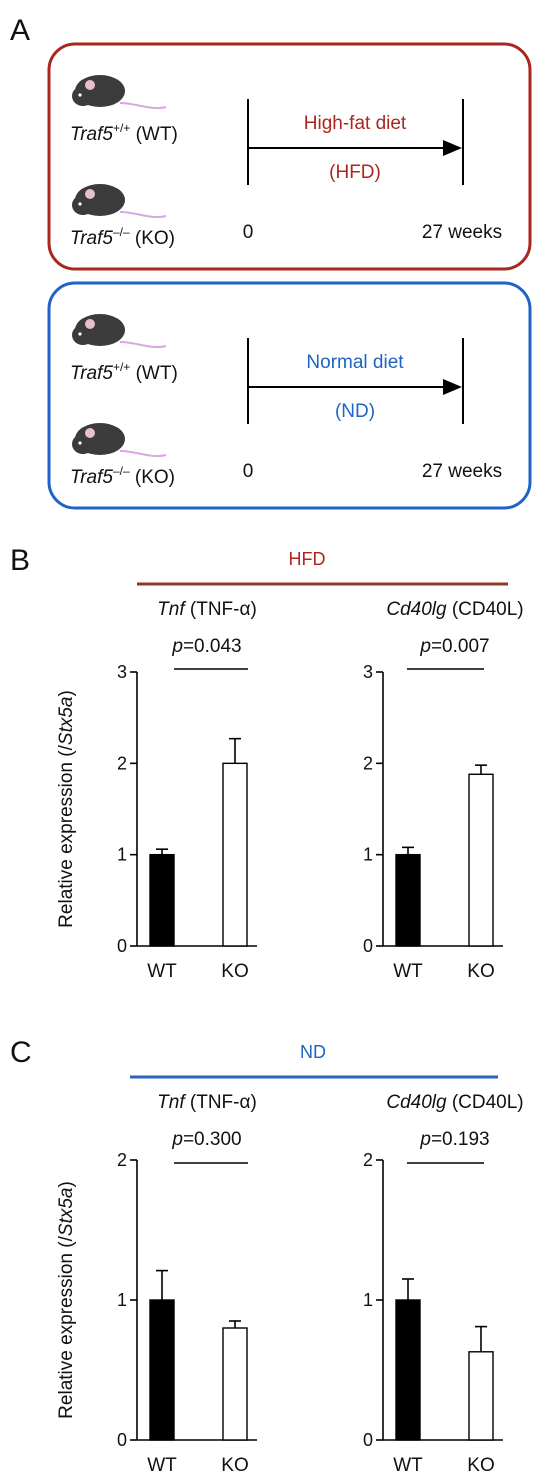  Describe the element at coordinates (212, 646) in the screenshot. I see `p-number: =0.043` at that location.